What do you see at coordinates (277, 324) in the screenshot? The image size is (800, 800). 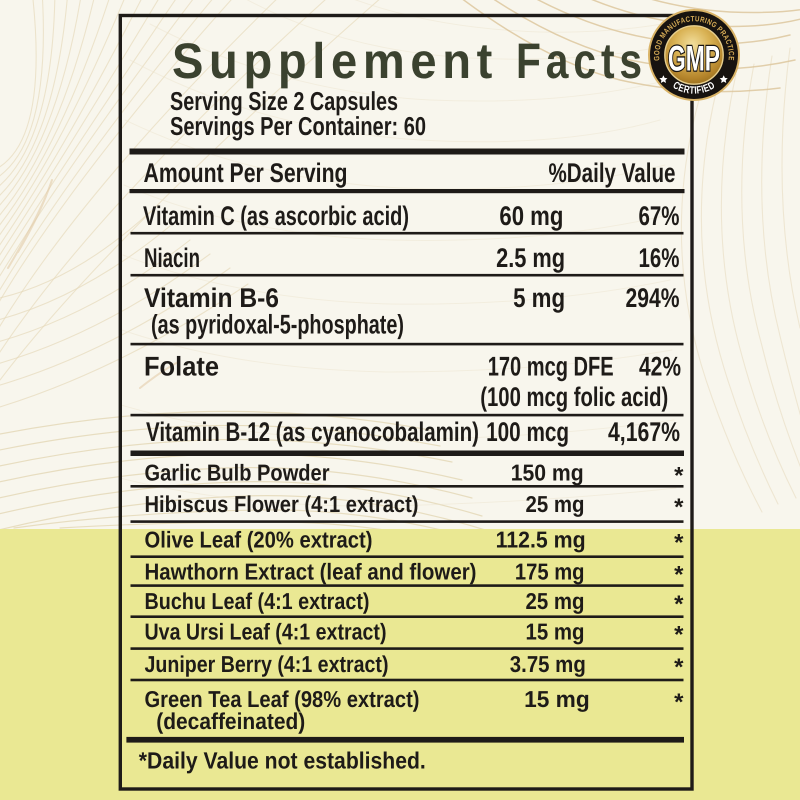 I see `svg-text: (as pyridoxal-5-phosphate)` at bounding box center [277, 324].